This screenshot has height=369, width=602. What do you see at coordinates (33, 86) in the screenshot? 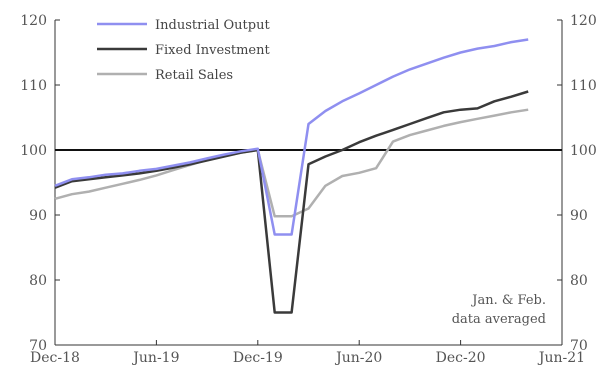
I see `y-tick-label-left: 110` at bounding box center [33, 86].